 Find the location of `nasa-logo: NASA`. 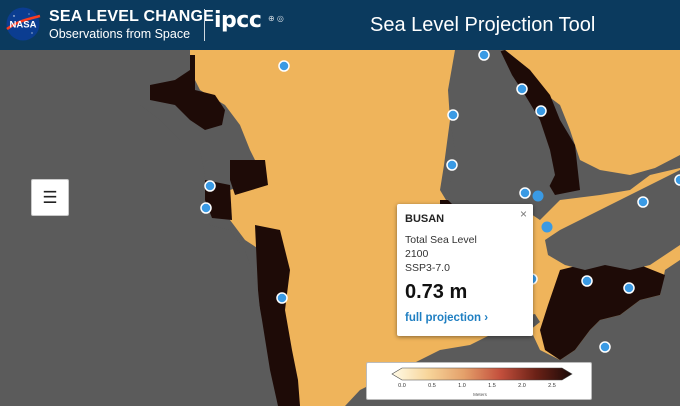

nasa-logo: NASA is located at coordinates (23, 24).